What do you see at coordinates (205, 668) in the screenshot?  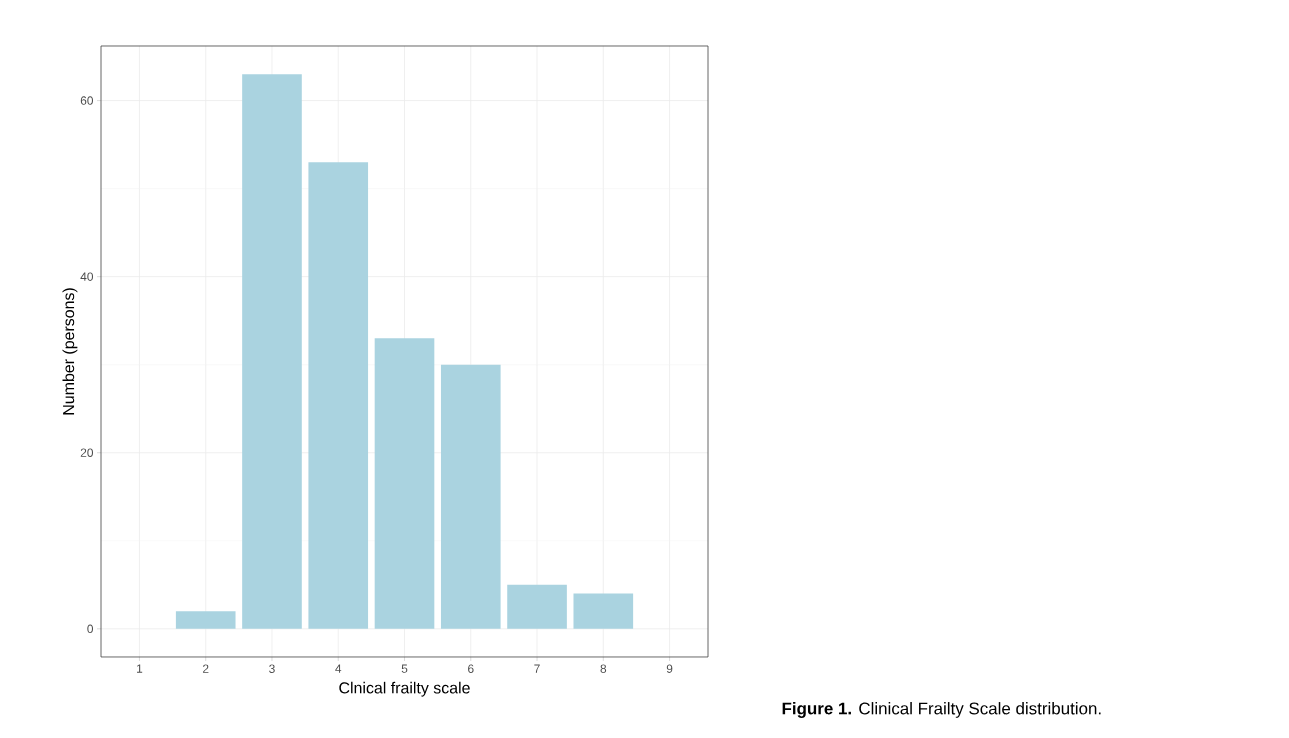 I see `x-tick-label: 2` at bounding box center [205, 668].